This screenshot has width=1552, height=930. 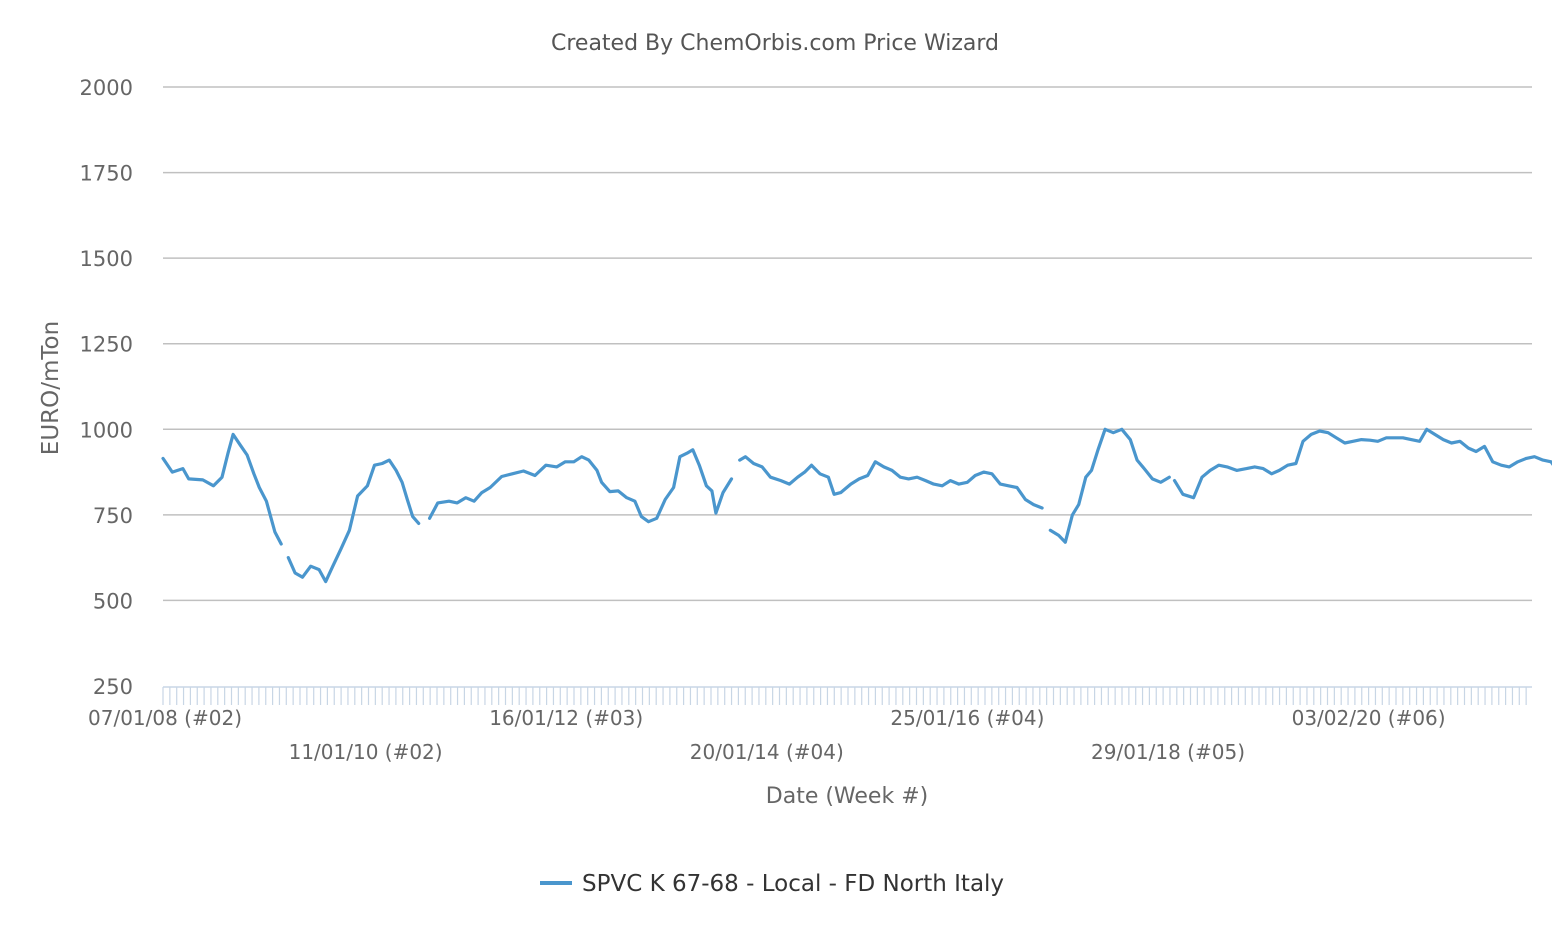 I want to click on y-tick-label: 750, so click(x=113, y=516).